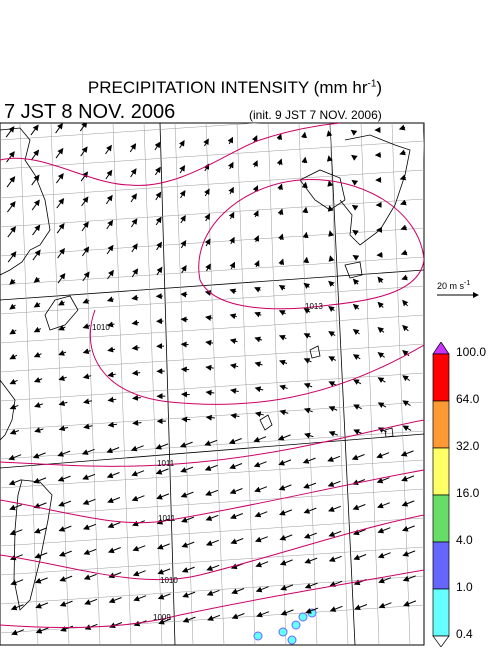 The width and height of the screenshot is (500, 650). Describe the element at coordinates (227, 87) in the screenshot. I see `title-text: PRECIPITATION INTENSITY (mm hr` at that location.